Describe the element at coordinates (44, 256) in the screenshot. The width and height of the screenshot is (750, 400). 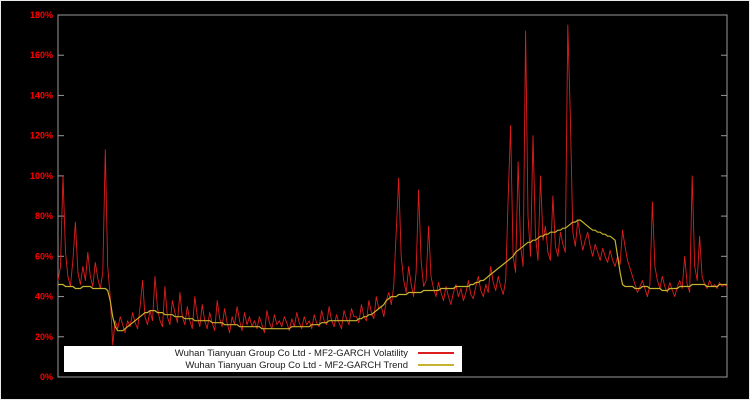
I see `y-tick-label: 60%` at that location.